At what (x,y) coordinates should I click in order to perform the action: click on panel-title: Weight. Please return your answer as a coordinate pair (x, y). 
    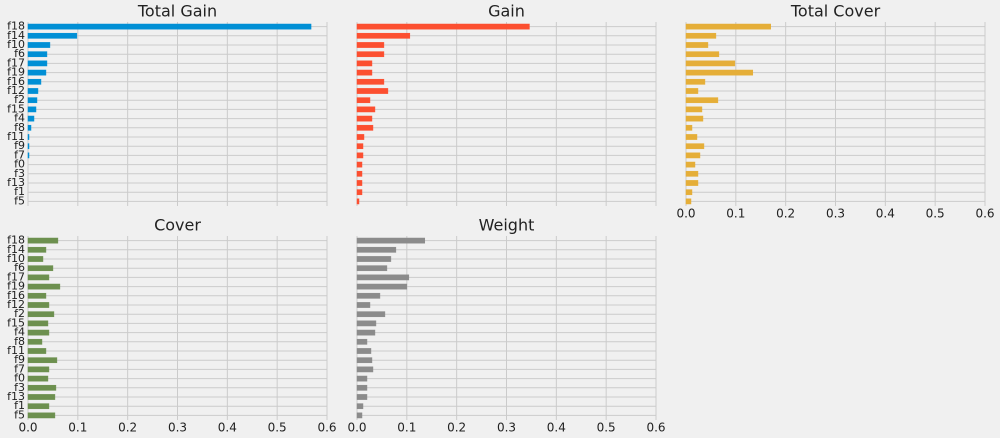
    Looking at the image, I should click on (507, 225).